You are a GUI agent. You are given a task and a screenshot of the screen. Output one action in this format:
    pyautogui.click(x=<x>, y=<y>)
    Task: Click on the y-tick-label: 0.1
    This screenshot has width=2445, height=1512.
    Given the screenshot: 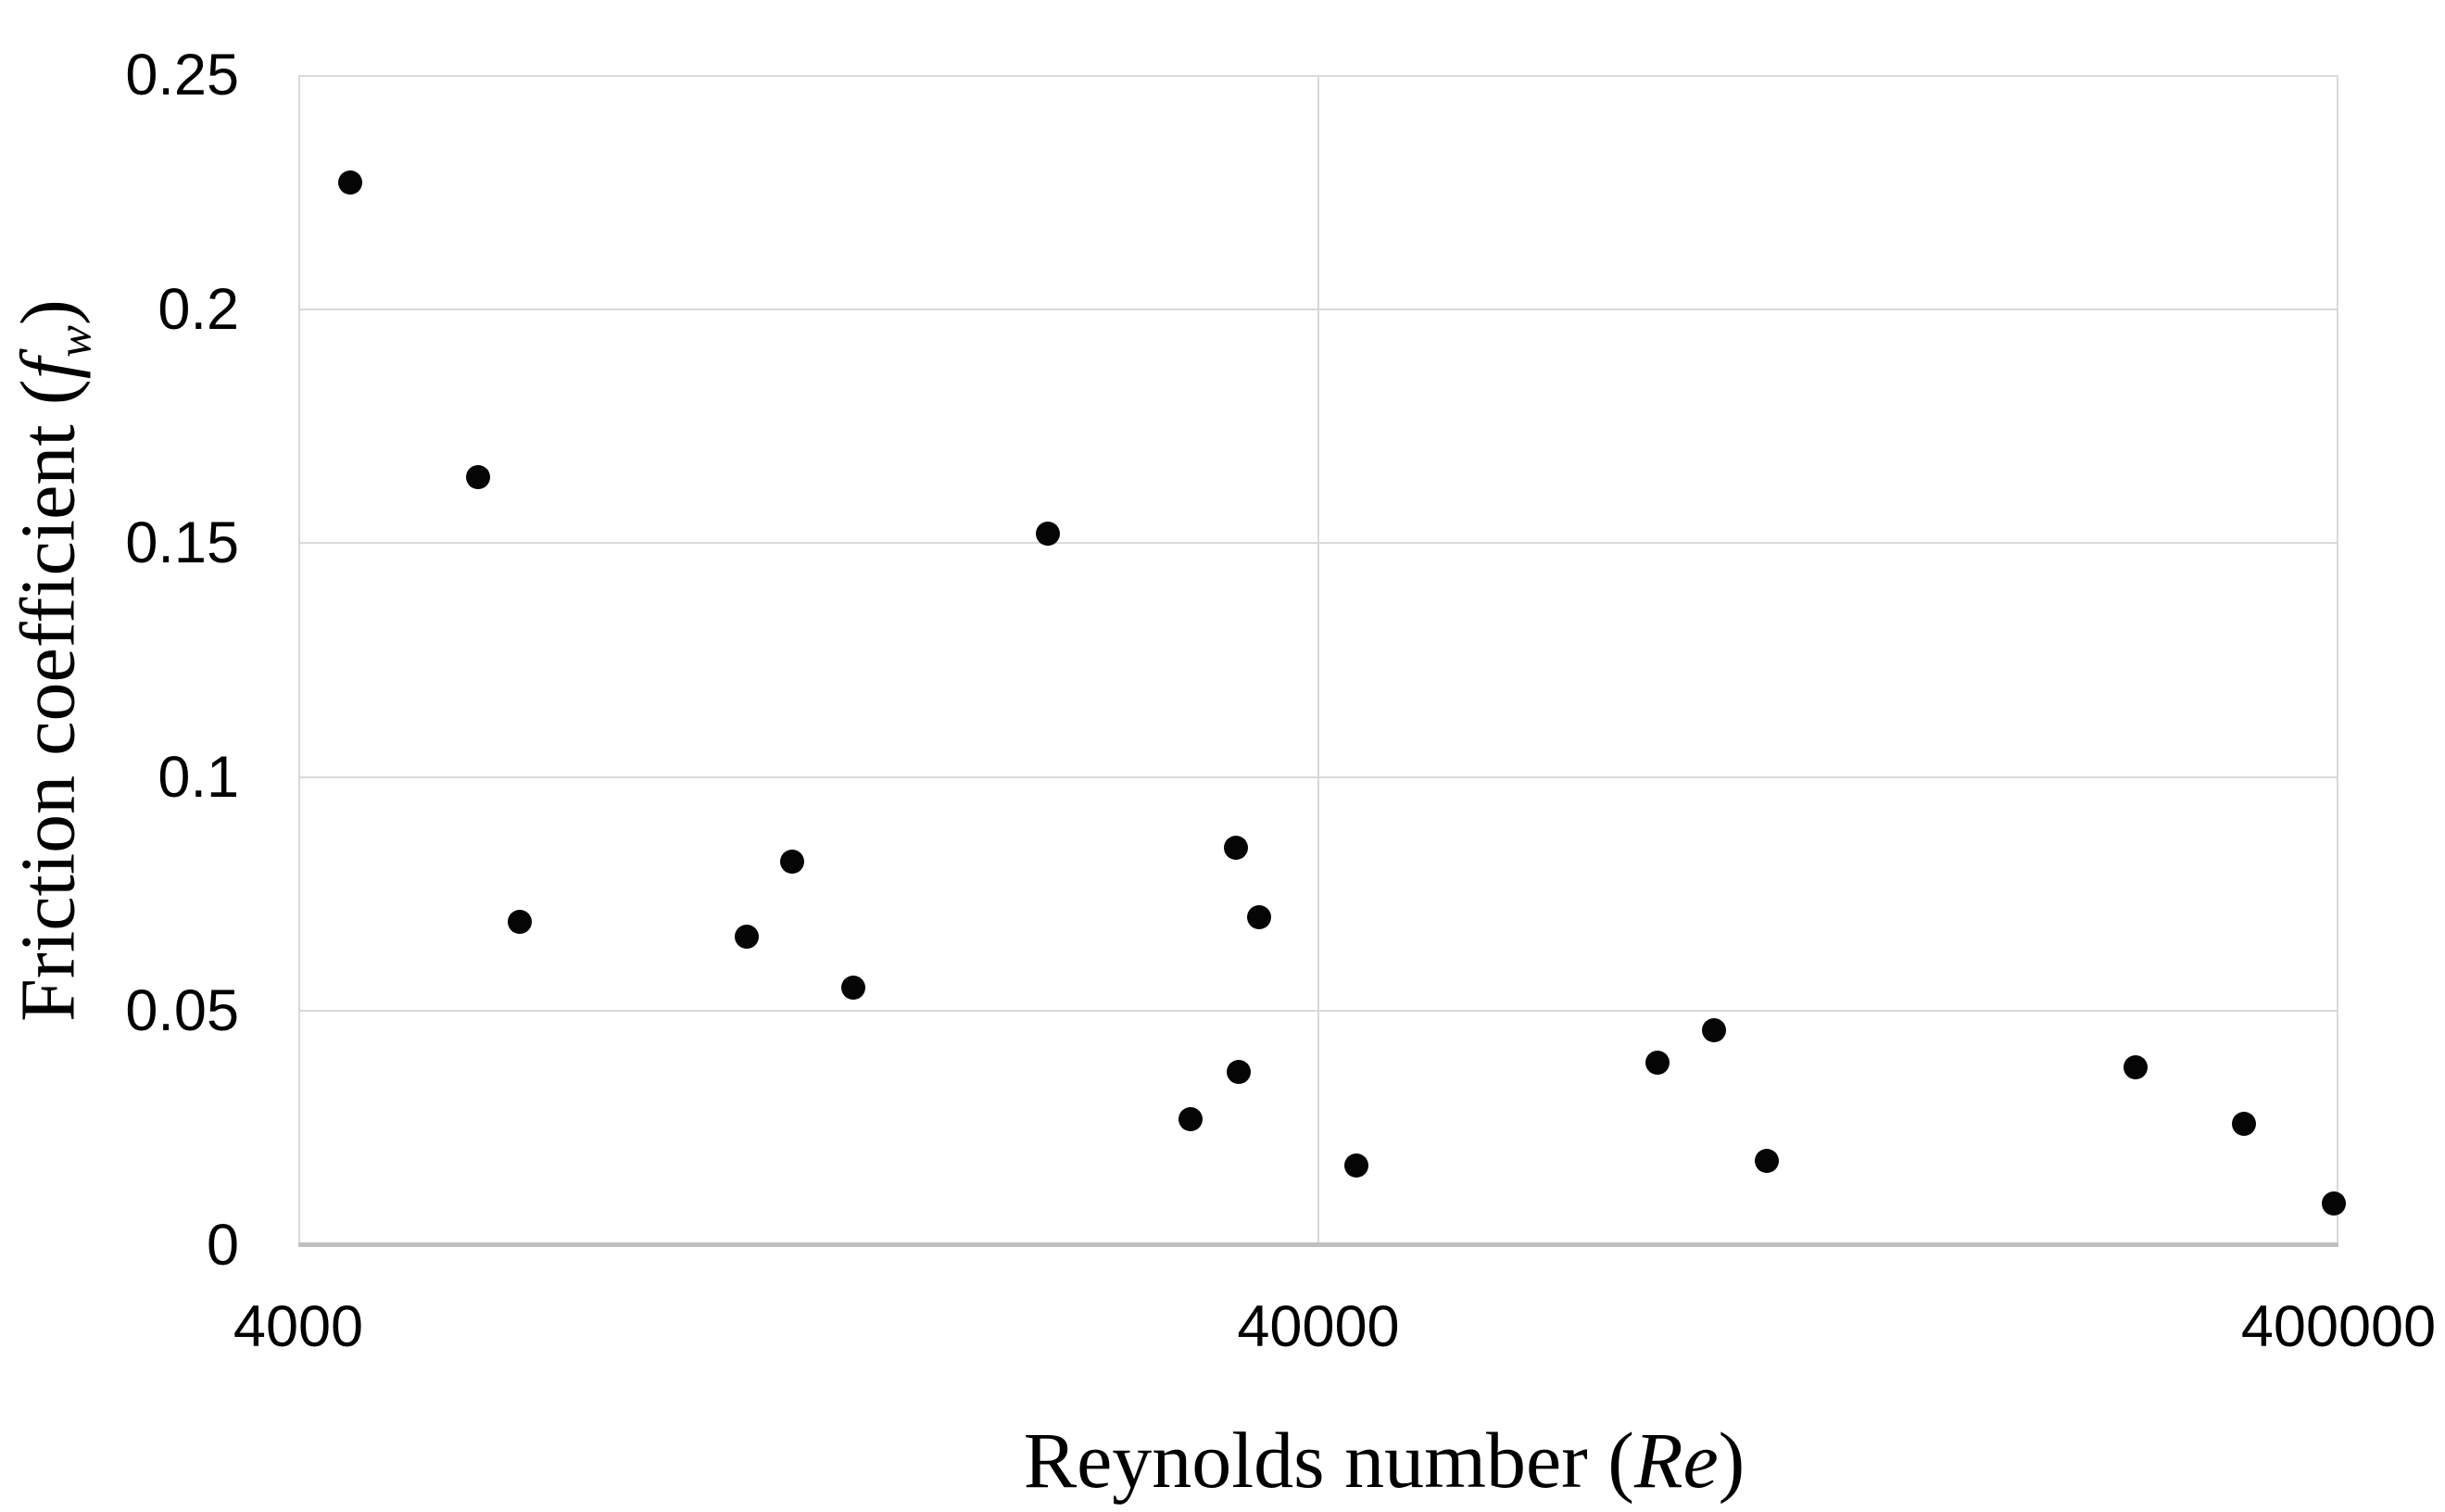 What is the action you would take?
    pyautogui.click(x=199, y=777)
    